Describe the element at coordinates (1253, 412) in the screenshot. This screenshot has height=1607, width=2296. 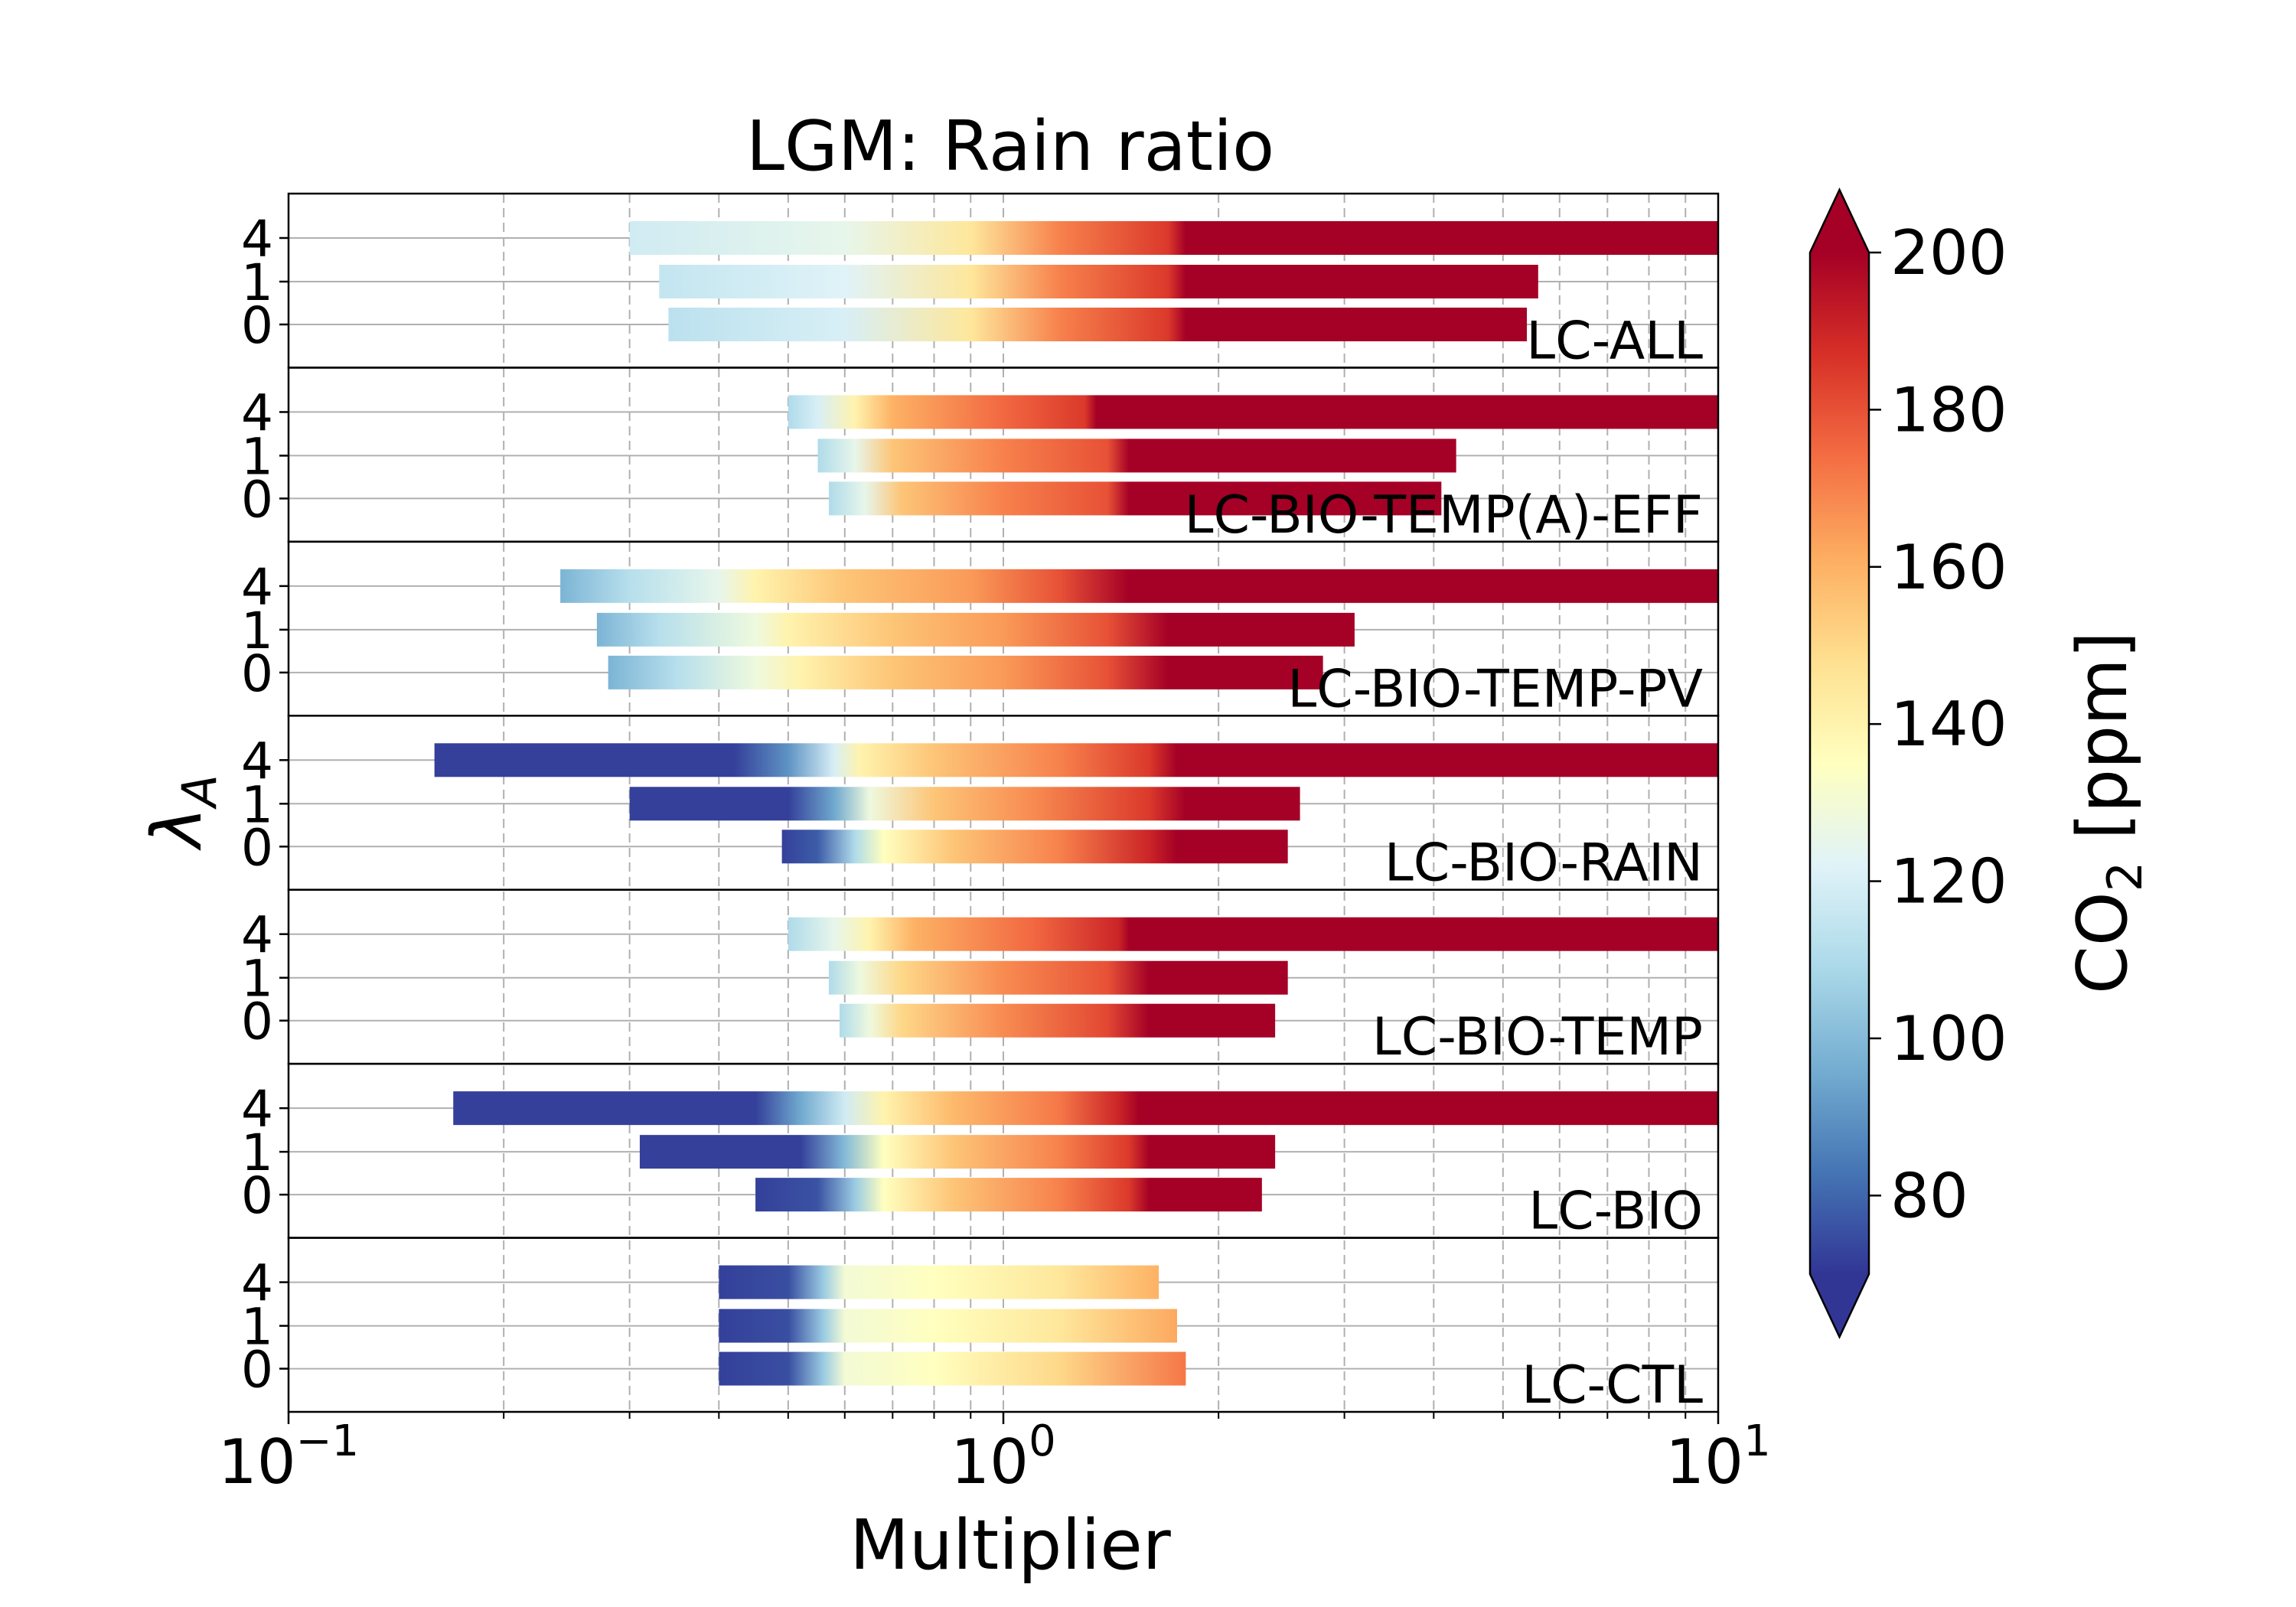
I see `bar-LC-BIO-TEMP(A)-EFF-lambda-4` at that location.